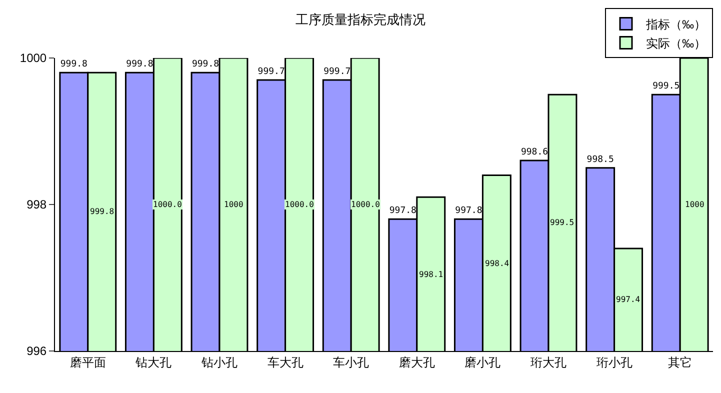 This screenshot has width=721, height=393. What do you see at coordinates (285, 362) in the screenshot?
I see `x-tick-label: 车大孔` at bounding box center [285, 362].